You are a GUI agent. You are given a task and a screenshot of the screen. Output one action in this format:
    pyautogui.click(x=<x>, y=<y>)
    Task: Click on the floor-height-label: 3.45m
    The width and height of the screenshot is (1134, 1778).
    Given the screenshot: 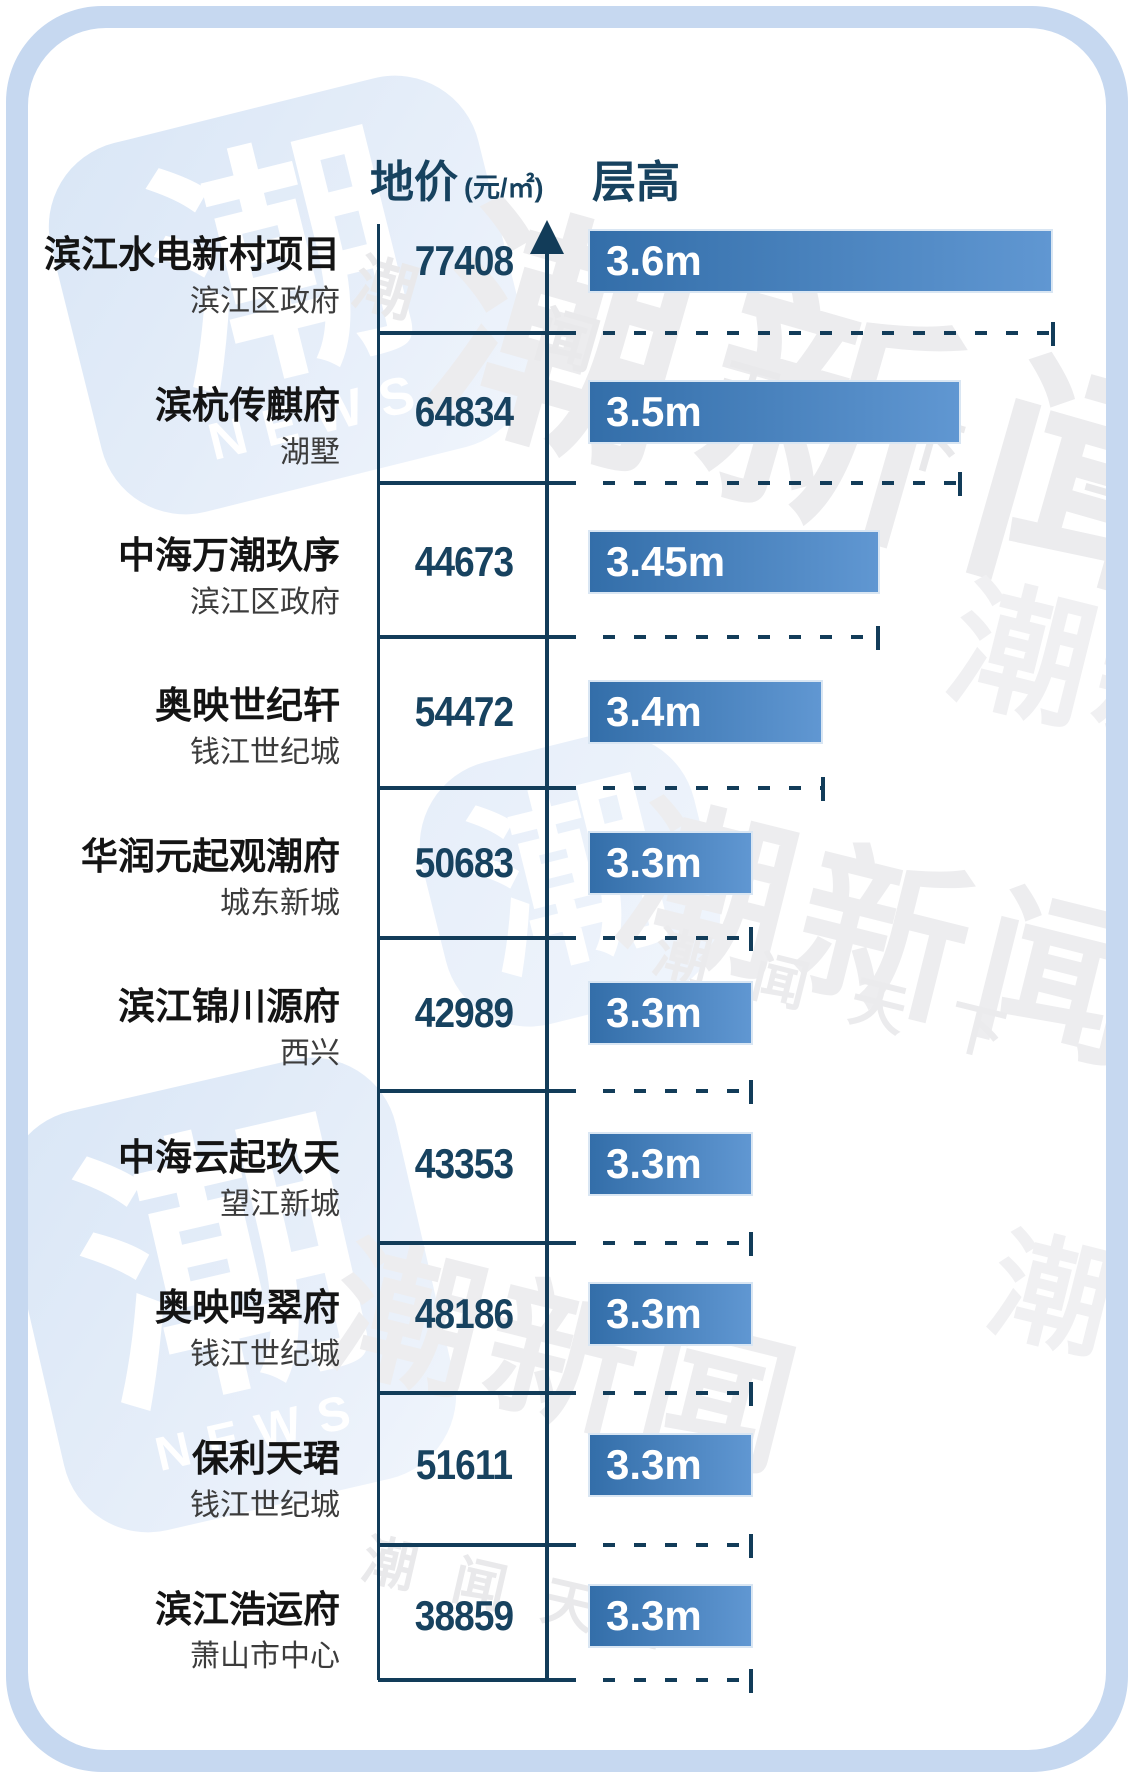 What is the action you would take?
    pyautogui.click(x=666, y=561)
    